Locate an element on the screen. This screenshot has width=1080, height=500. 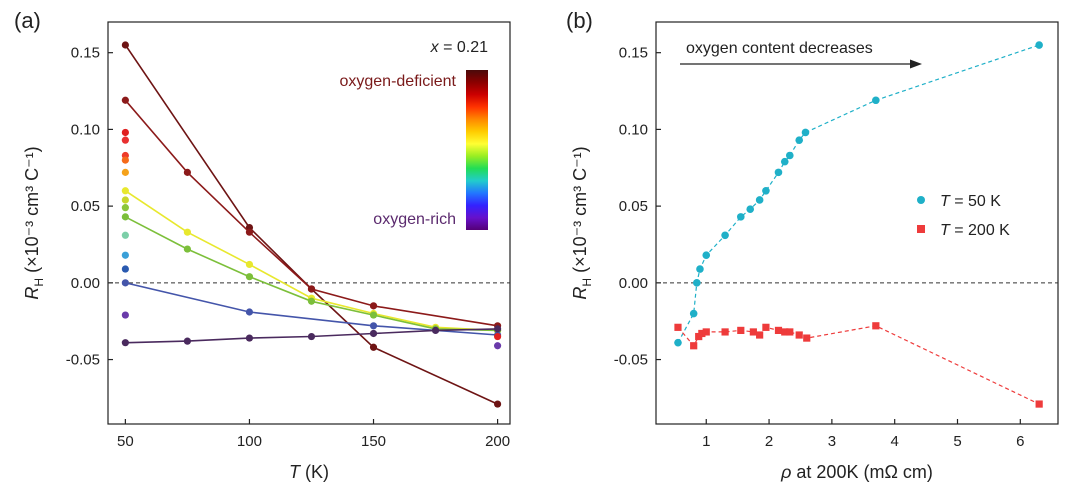
panel-b-ylabel-var: R is located at coordinates (580, 293).